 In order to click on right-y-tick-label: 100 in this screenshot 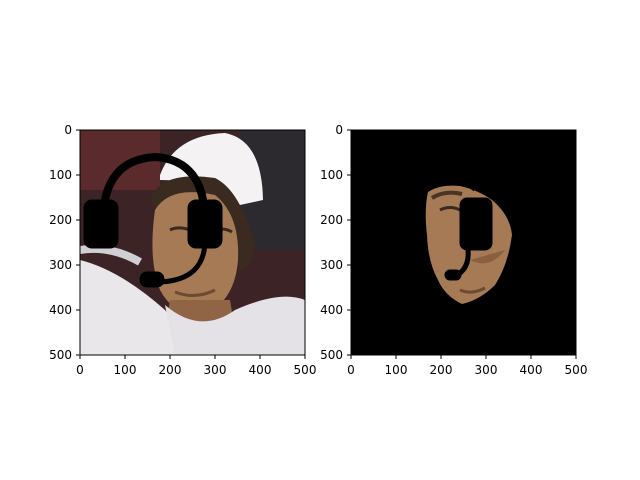, I will do `click(331, 175)`.